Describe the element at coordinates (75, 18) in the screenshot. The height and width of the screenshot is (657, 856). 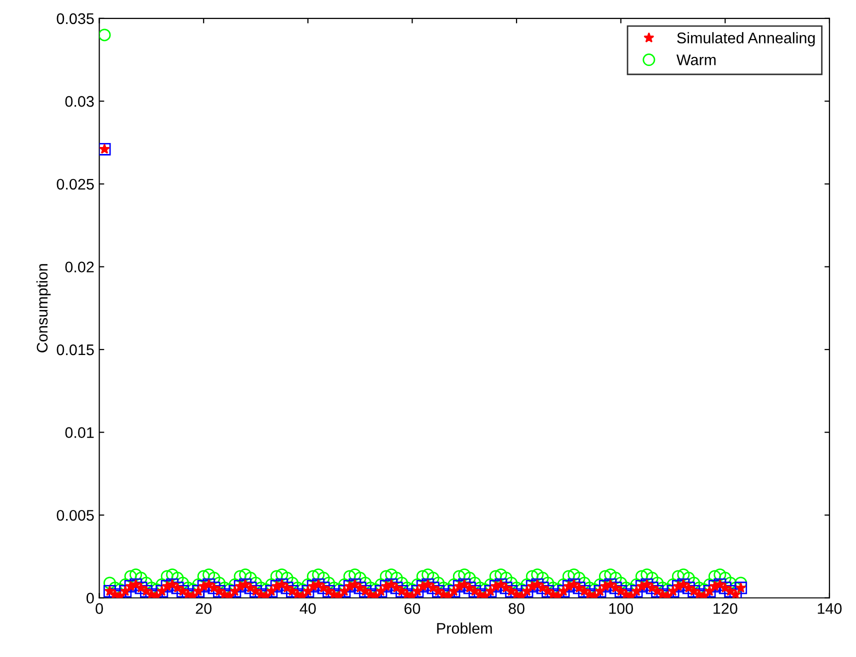
I see `y-tick-label: 0.035` at that location.